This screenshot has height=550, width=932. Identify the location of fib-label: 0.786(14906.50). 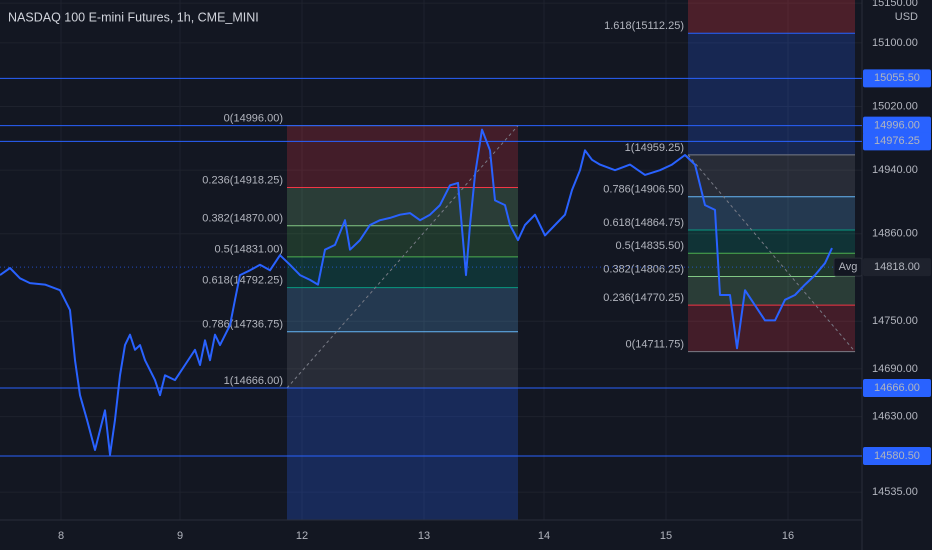
(643, 190).